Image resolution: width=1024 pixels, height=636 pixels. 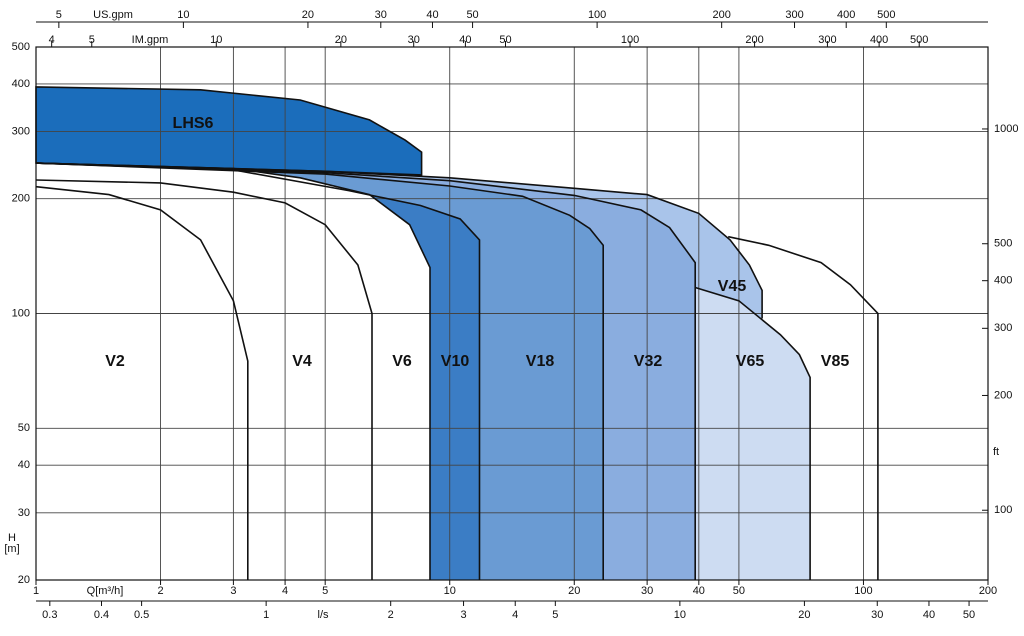 I want to click on x-extra-tick-label: 0.5, so click(x=141, y=615).